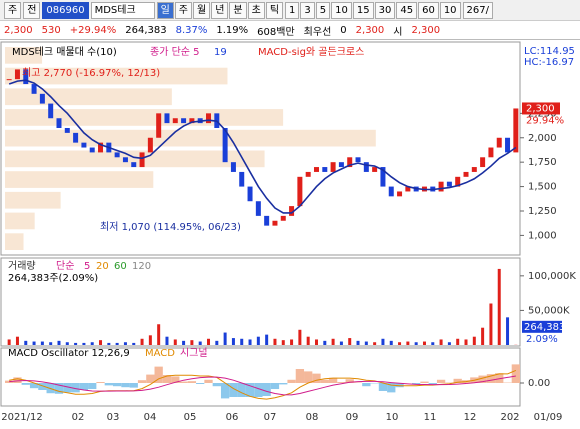  Describe the element at coordinates (13, 10) in the screenshot. I see `market-select: 주` at that location.